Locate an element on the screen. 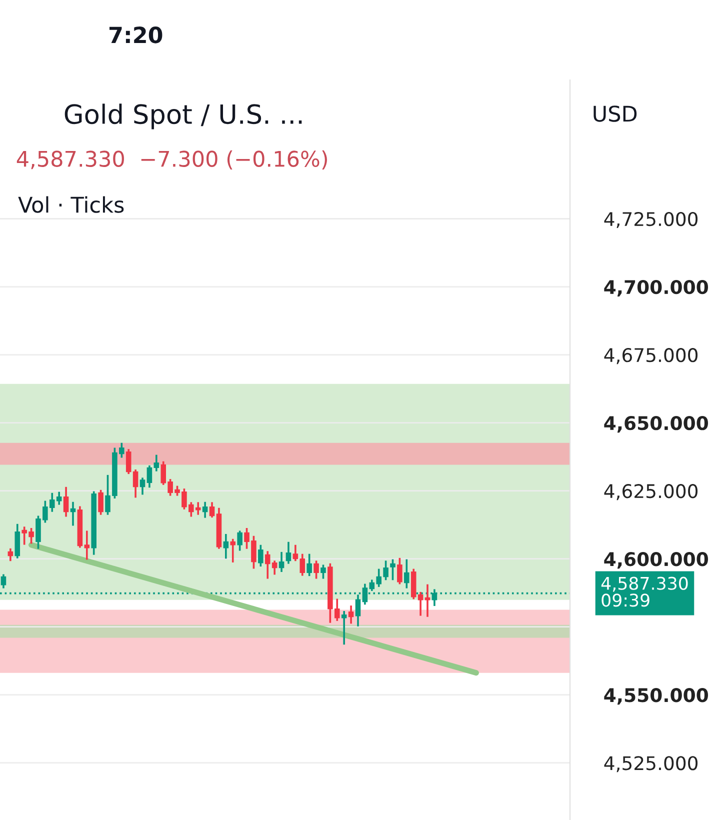 The image size is (720, 820). y-tick-label: 4,700.000 is located at coordinates (656, 288).